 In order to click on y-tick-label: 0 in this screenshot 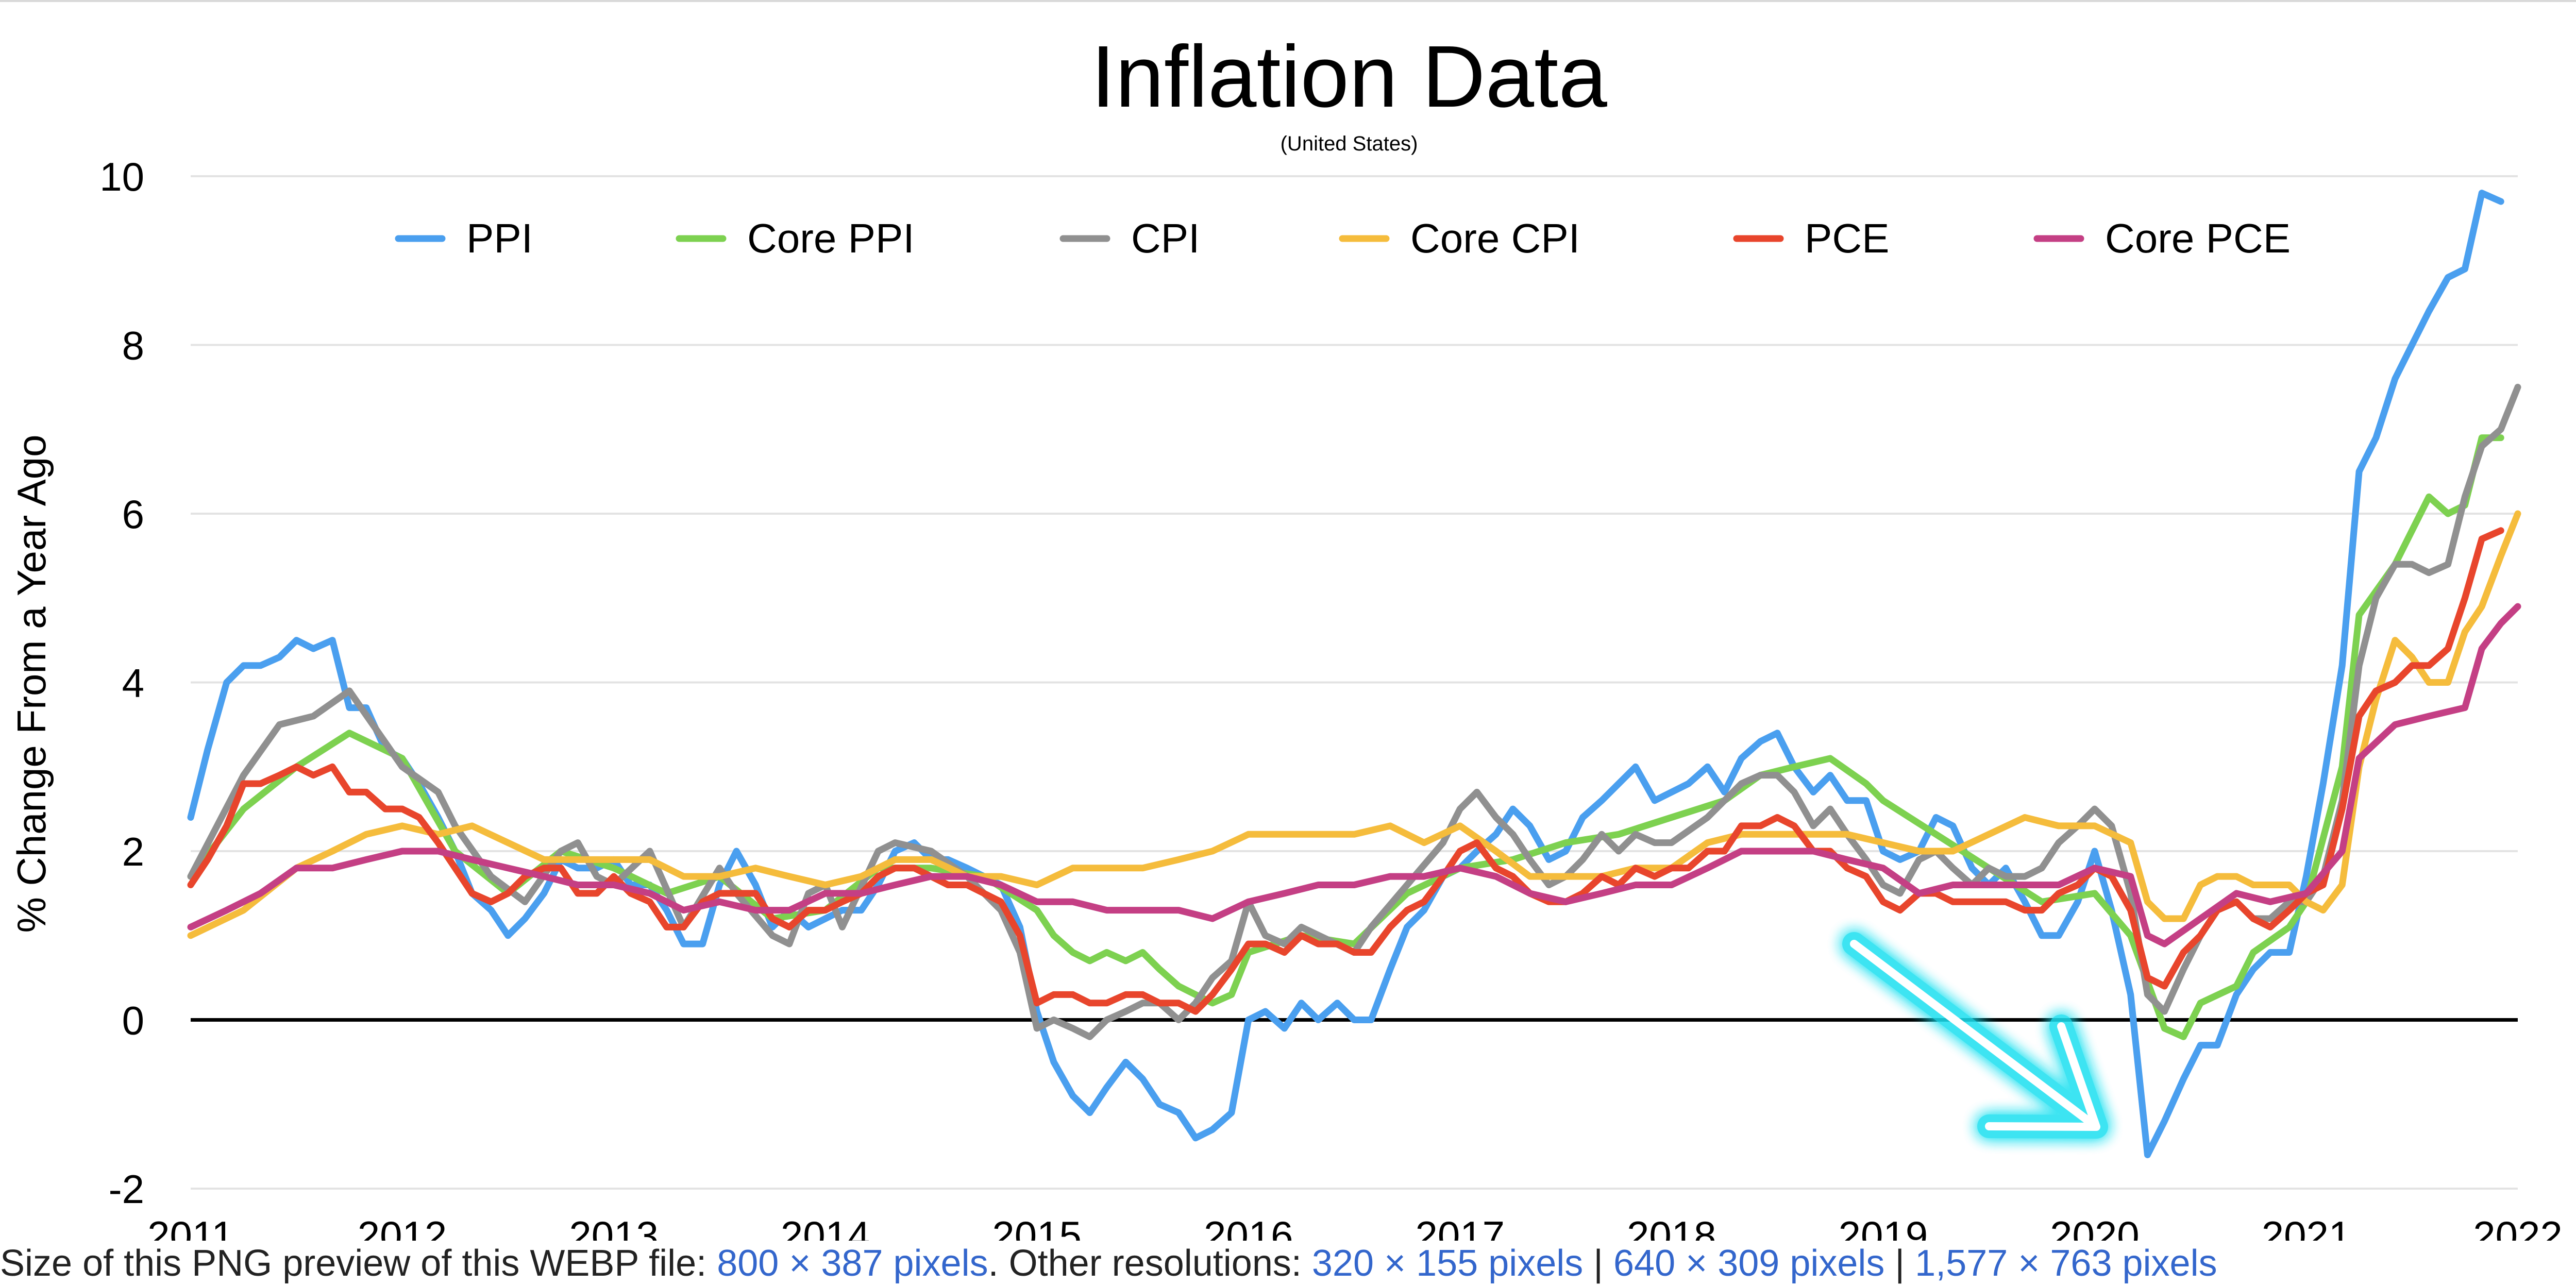, I will do `click(133, 1020)`.